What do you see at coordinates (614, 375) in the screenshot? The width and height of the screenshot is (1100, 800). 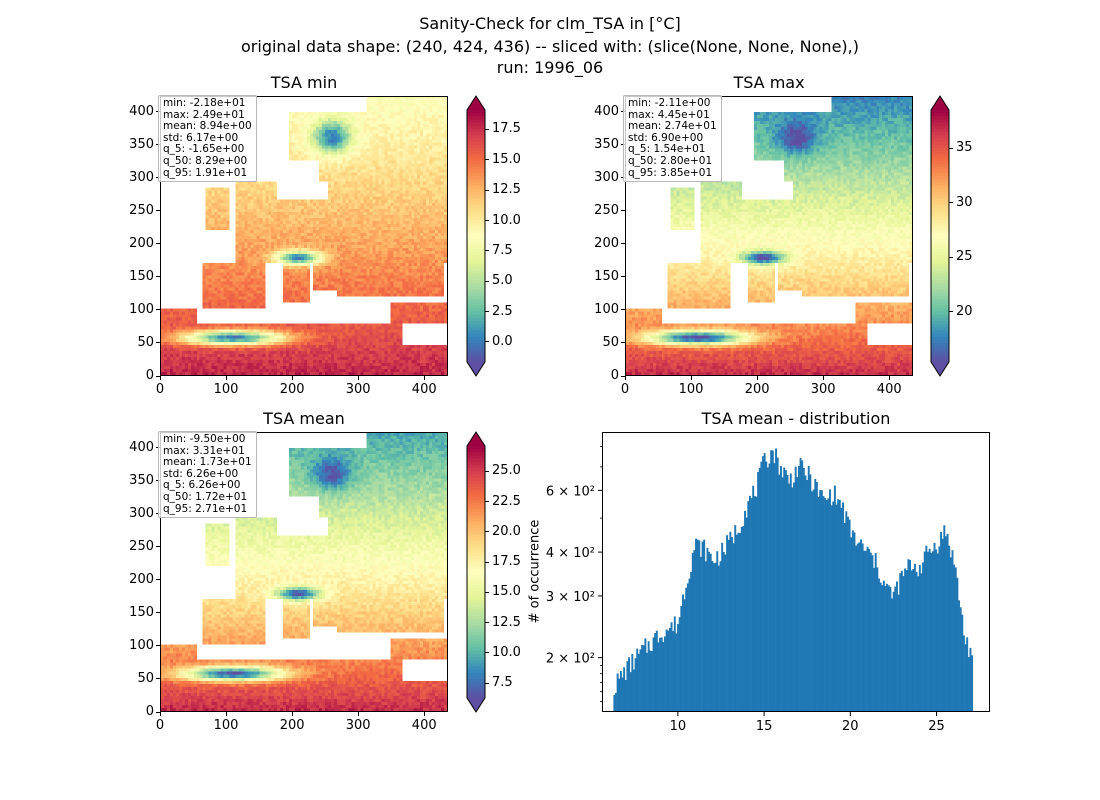 I see `y-tick-label: 0` at bounding box center [614, 375].